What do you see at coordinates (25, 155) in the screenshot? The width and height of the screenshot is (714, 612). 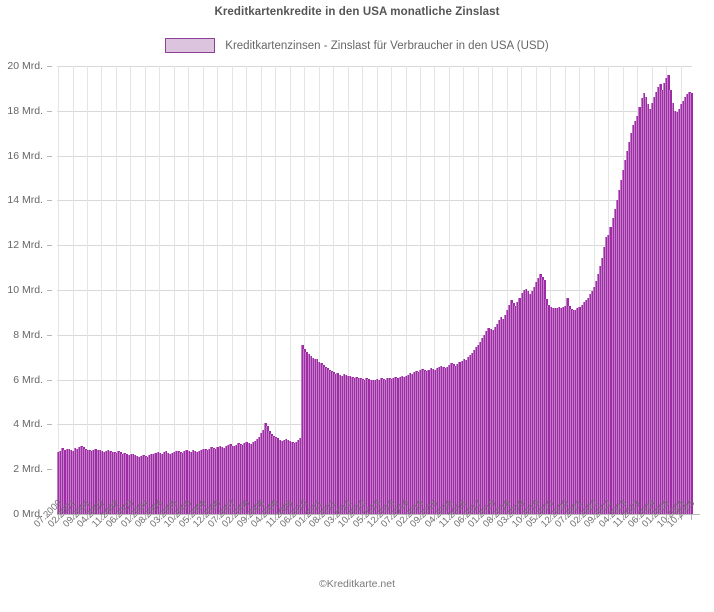 I see `y-axis-tick-label: 16 Mrd.` at bounding box center [25, 155].